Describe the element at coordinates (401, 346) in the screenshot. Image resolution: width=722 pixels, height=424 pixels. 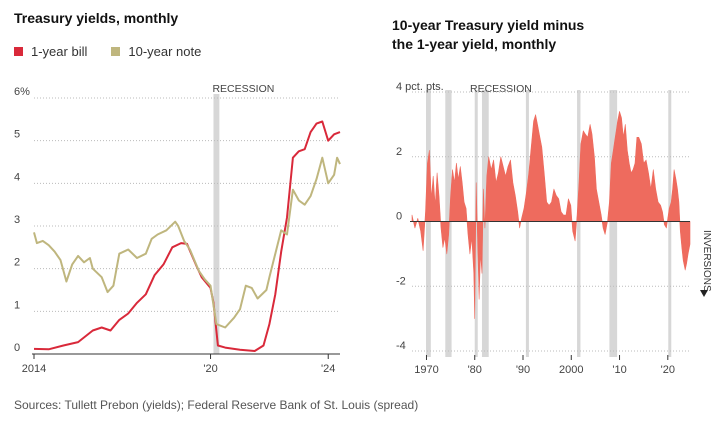
I see `right-y-tick-label: -4` at that location.